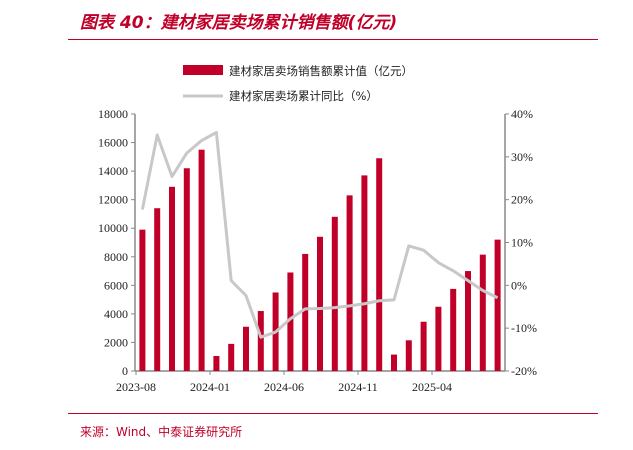 The width and height of the screenshot is (633, 450). I want to click on legend: 建材家居卖场销售额累计值（亿元） 建材家居卖场累计同比（%）, so click(298, 83).